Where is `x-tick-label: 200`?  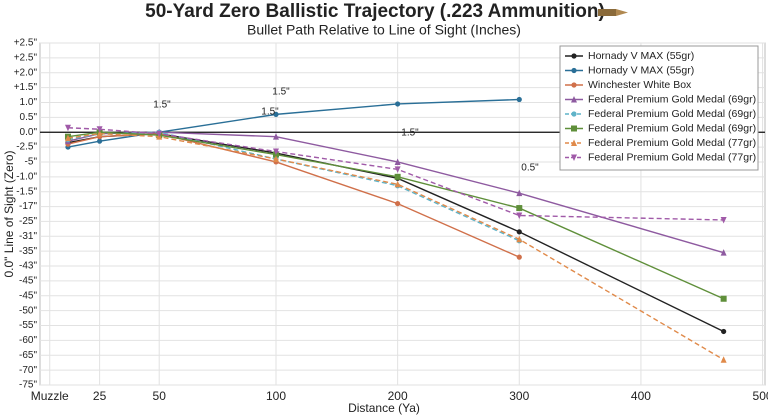
x-tick-label: 200 is located at coordinates (398, 396).